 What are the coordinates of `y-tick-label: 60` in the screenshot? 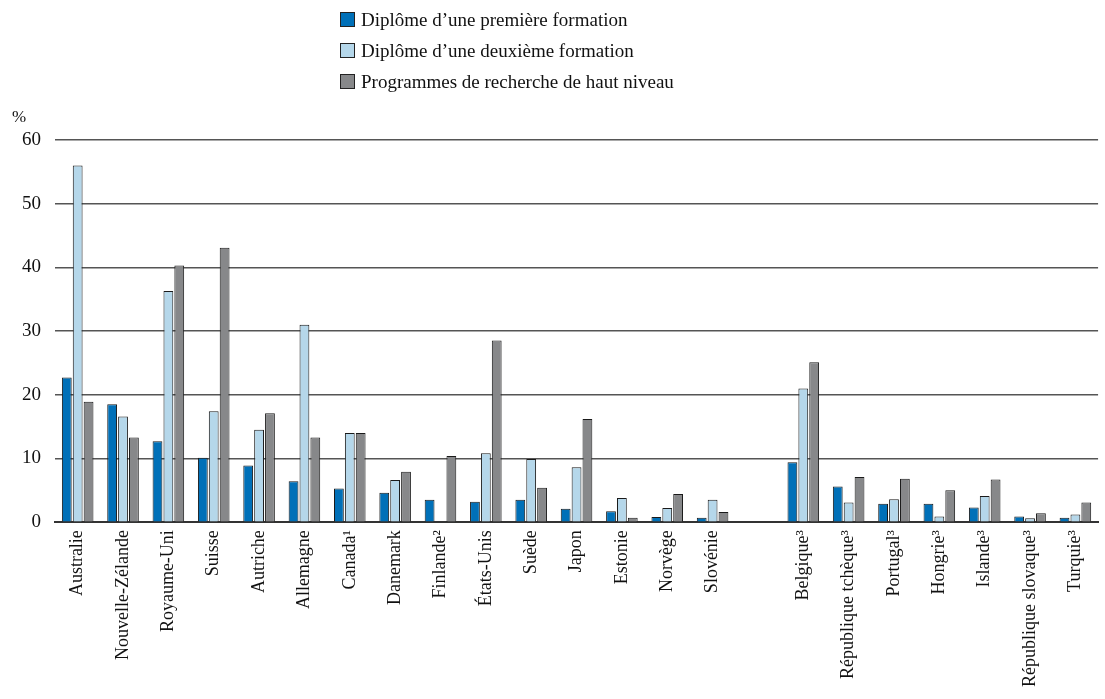 It's located at (31, 138).